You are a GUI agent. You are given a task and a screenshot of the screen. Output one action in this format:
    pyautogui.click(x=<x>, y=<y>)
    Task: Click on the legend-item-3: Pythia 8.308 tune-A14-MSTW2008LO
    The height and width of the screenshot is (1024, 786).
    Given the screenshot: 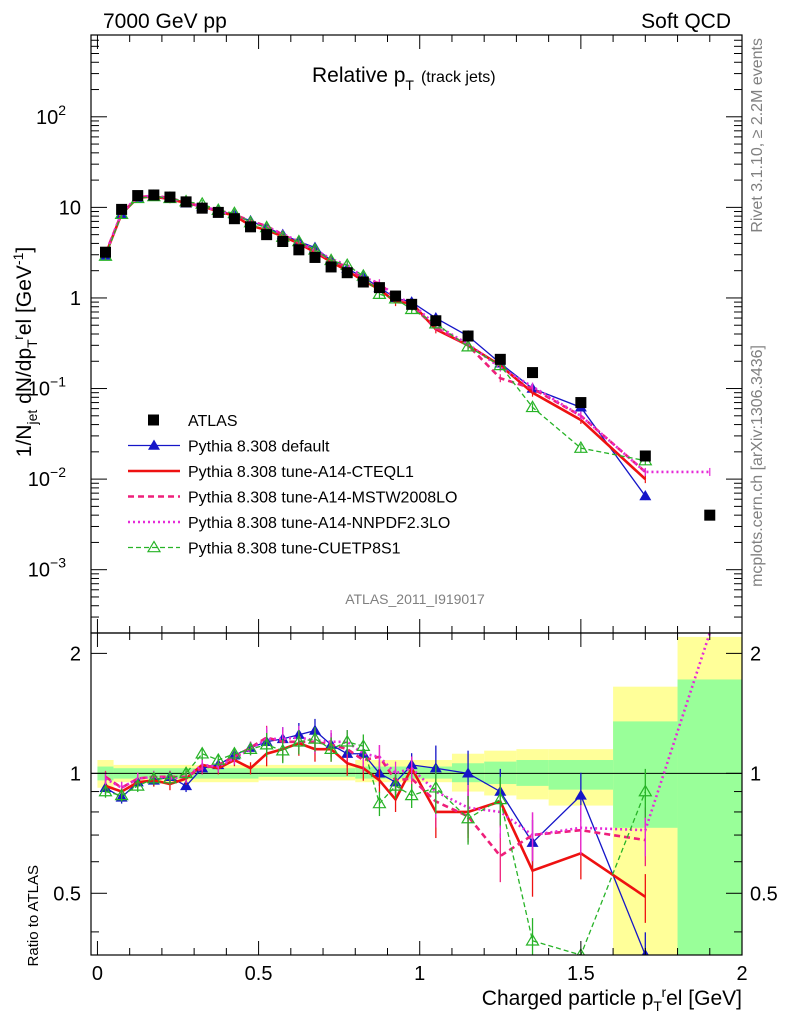 What is the action you would take?
    pyautogui.click(x=292, y=498)
    